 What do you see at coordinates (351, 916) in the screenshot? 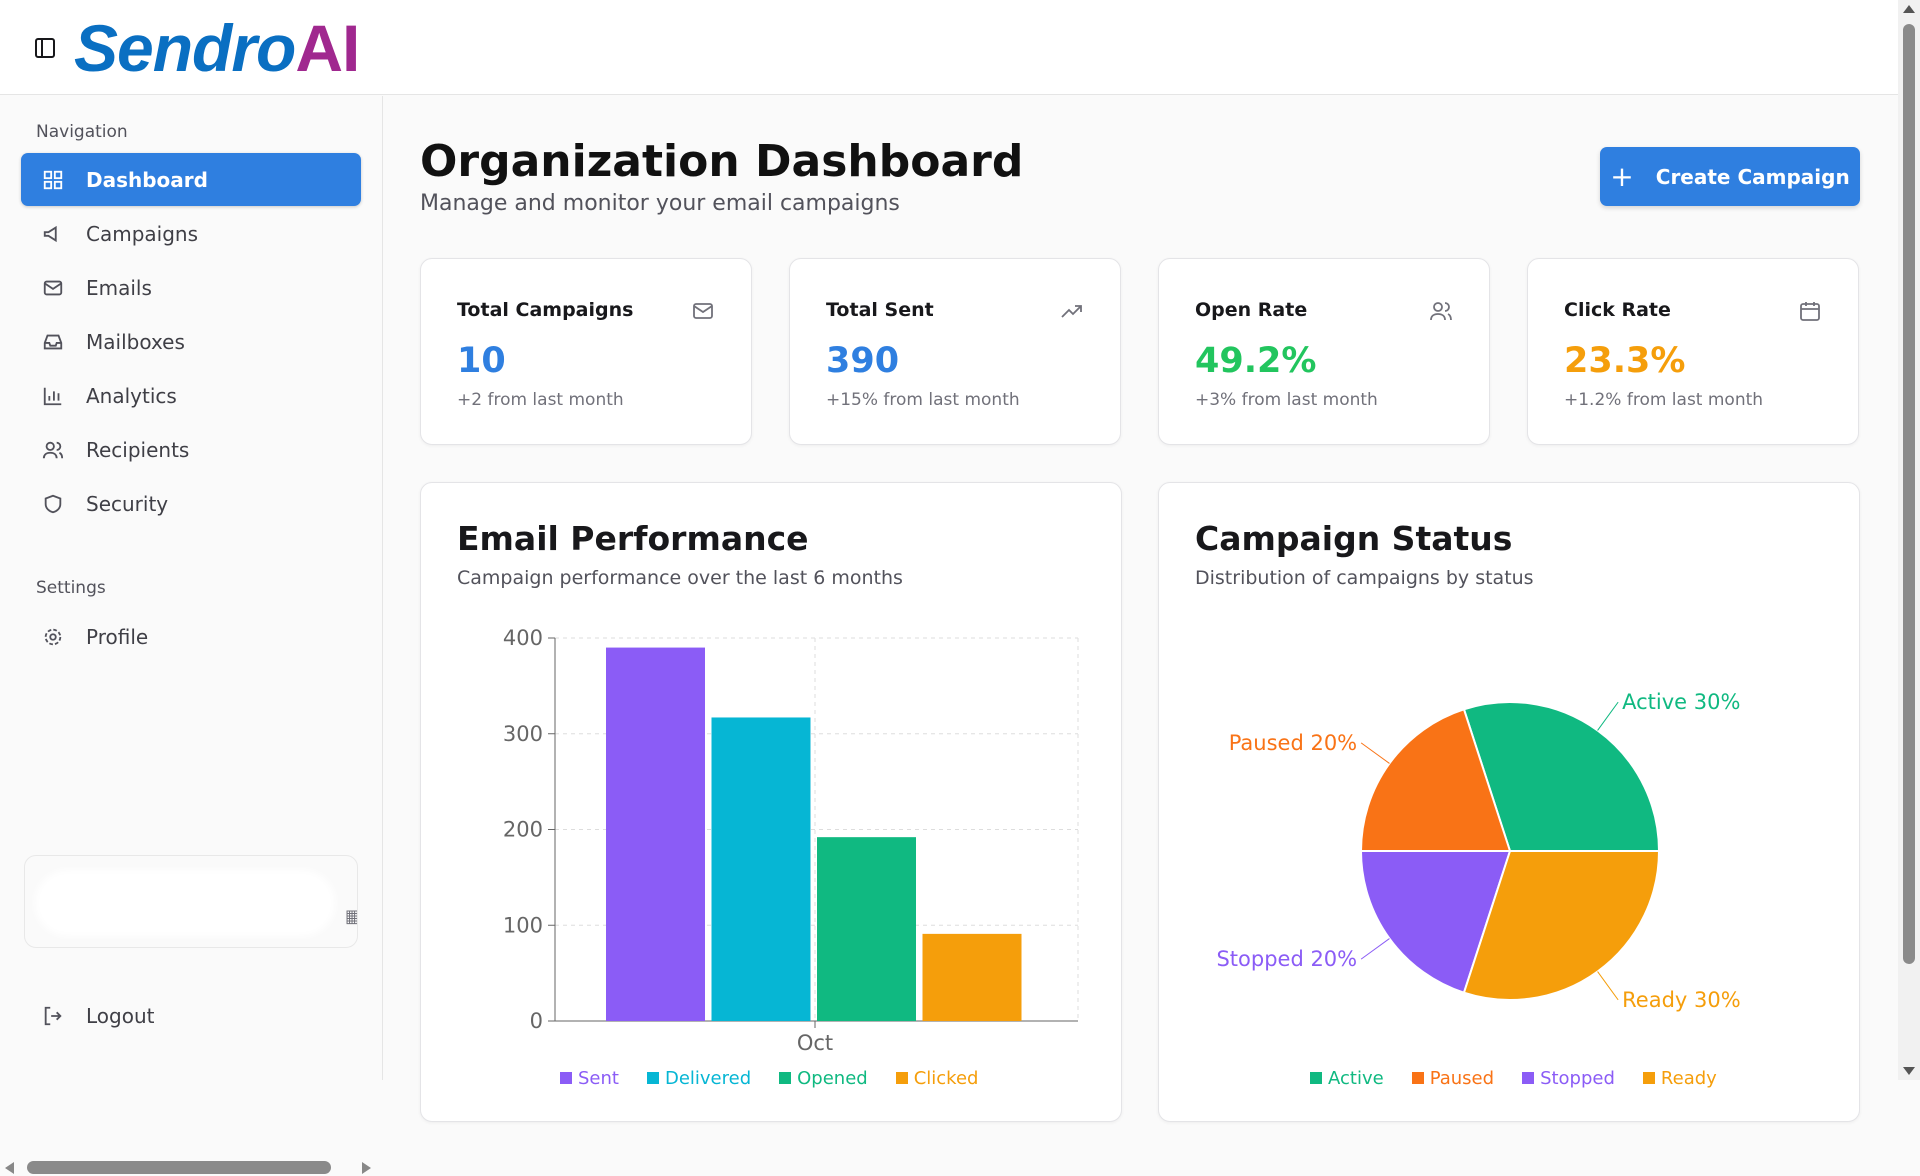
I see `building-icon: ▦` at bounding box center [351, 916].